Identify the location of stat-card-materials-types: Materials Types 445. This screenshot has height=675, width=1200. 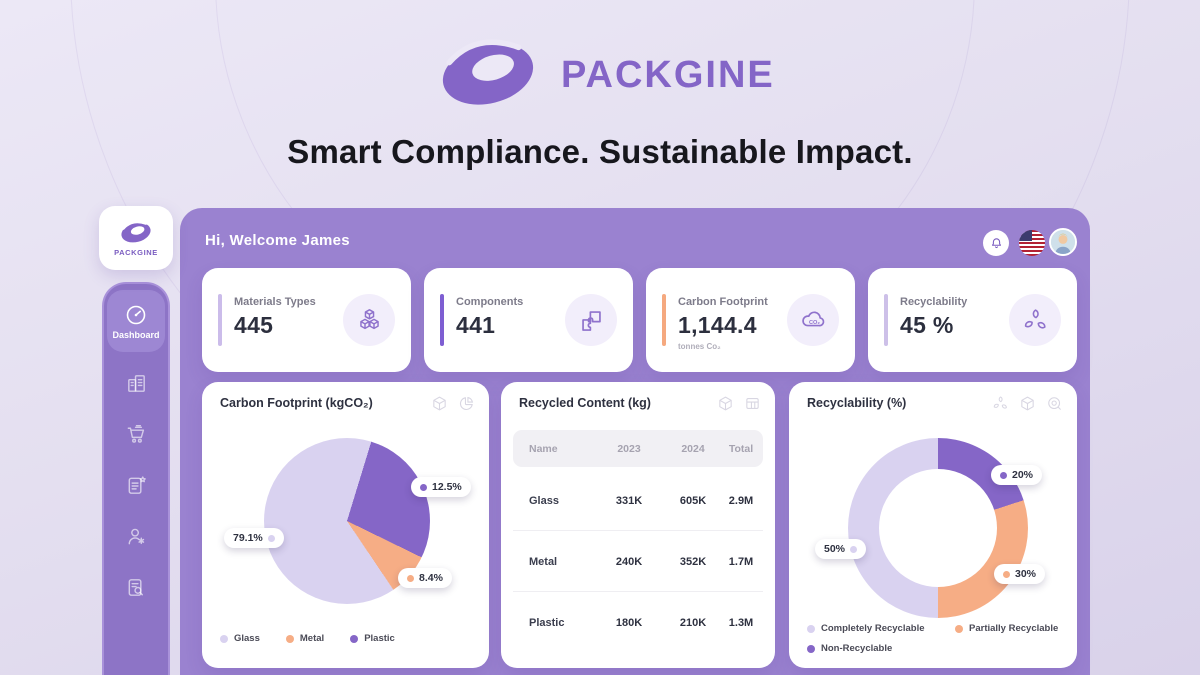
(306, 320).